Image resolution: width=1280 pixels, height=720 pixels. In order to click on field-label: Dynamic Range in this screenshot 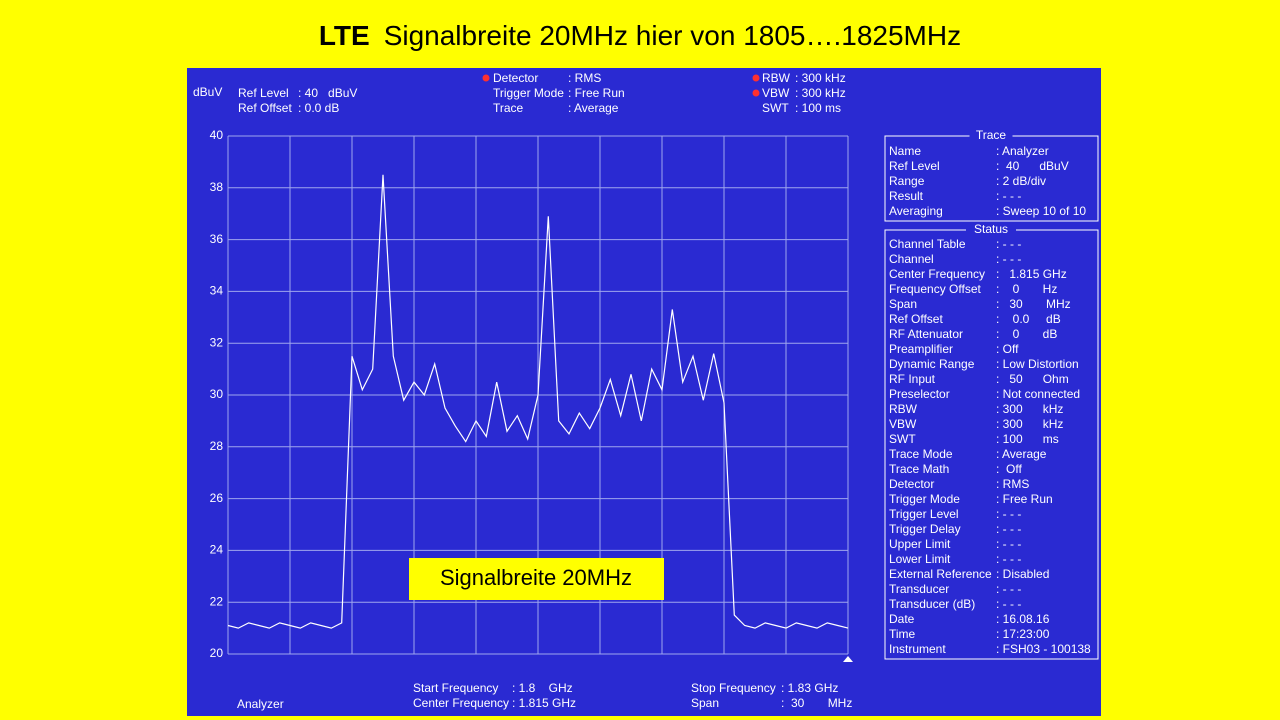, I will do `click(932, 364)`.